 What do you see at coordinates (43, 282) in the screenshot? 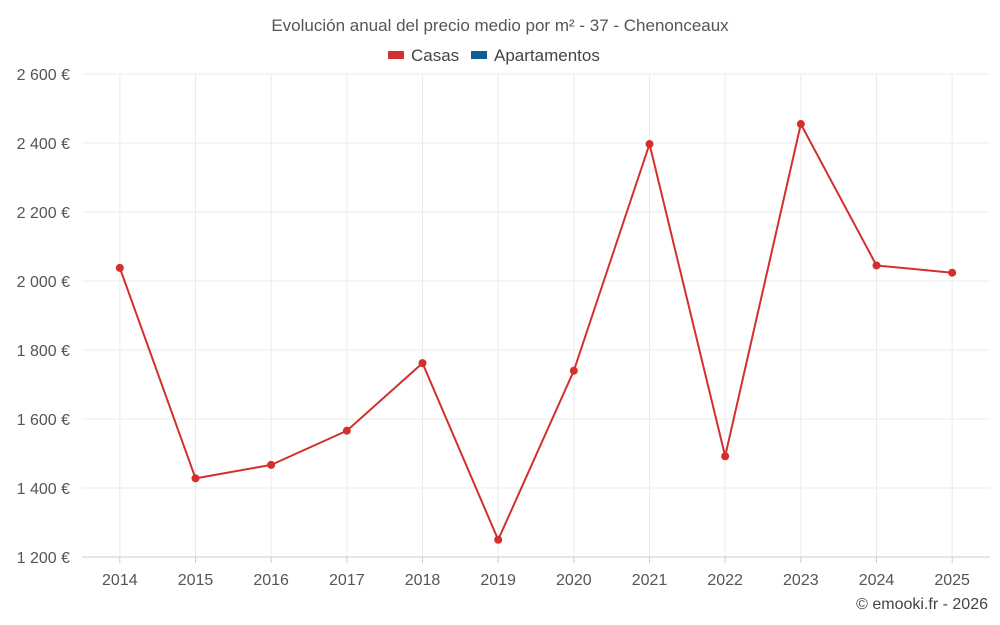
I see `y-tick-label: 2 000 €` at bounding box center [43, 282].